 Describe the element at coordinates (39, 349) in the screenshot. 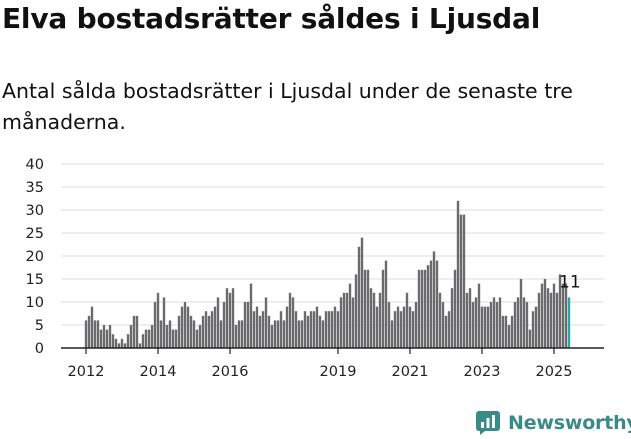

I see `y-tick-label: 0` at that location.